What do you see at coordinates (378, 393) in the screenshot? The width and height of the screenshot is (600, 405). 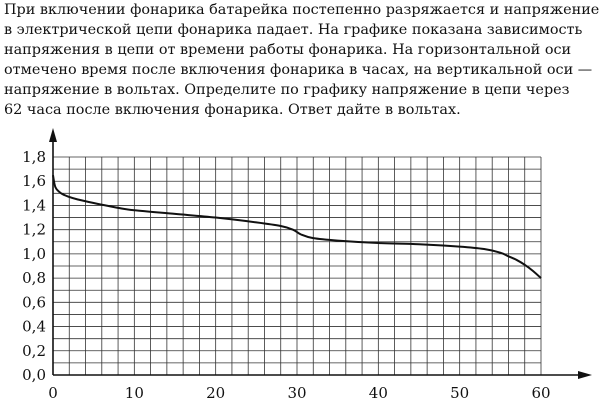 I see `x-tick-label: 40` at bounding box center [378, 393].